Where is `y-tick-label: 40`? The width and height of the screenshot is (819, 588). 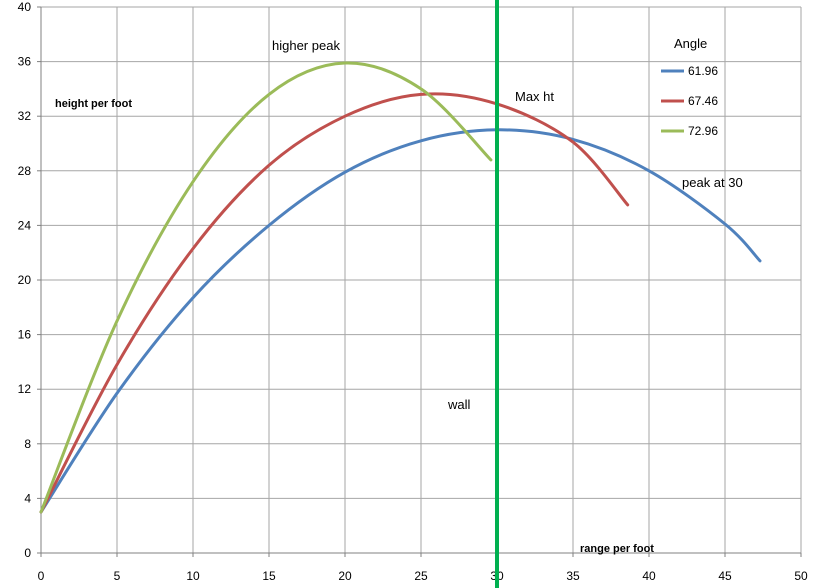
y-tick-label: 40 is located at coordinates (25, 7).